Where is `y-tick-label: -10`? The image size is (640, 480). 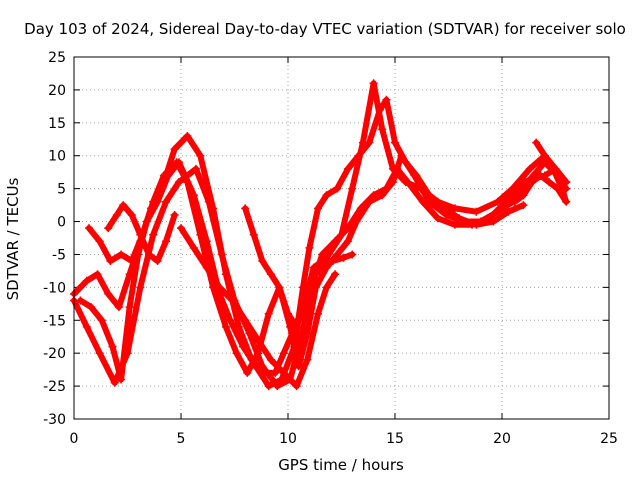
y-tick-label: -10 is located at coordinates (54, 288).